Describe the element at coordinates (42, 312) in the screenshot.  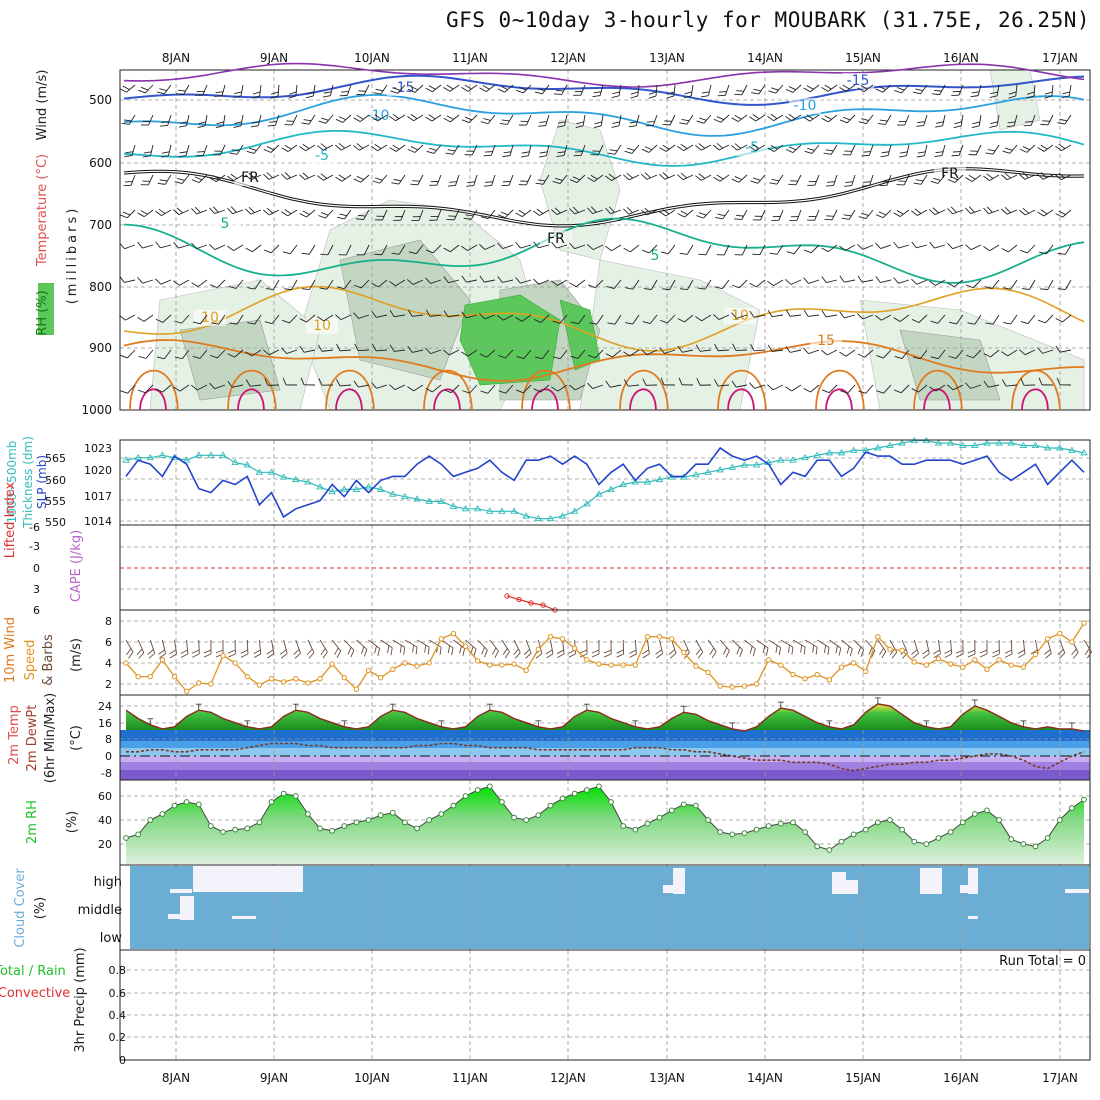
I see `upper-ylabel-rh-part: RH (%)` at that location.